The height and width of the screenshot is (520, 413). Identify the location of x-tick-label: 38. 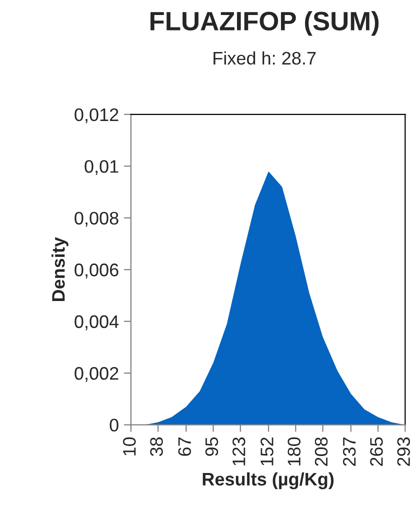
(156, 446).